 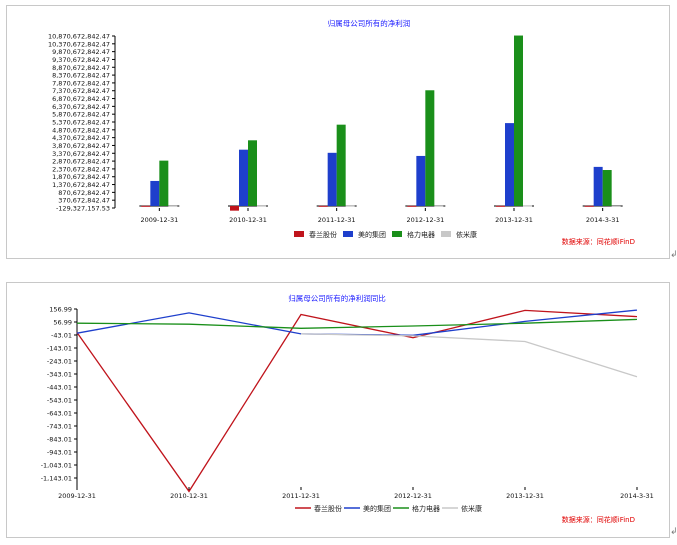 What do you see at coordinates (81, 162) in the screenshot?
I see `y-tick-label: 2,870,672,842.47` at bounding box center [81, 162].